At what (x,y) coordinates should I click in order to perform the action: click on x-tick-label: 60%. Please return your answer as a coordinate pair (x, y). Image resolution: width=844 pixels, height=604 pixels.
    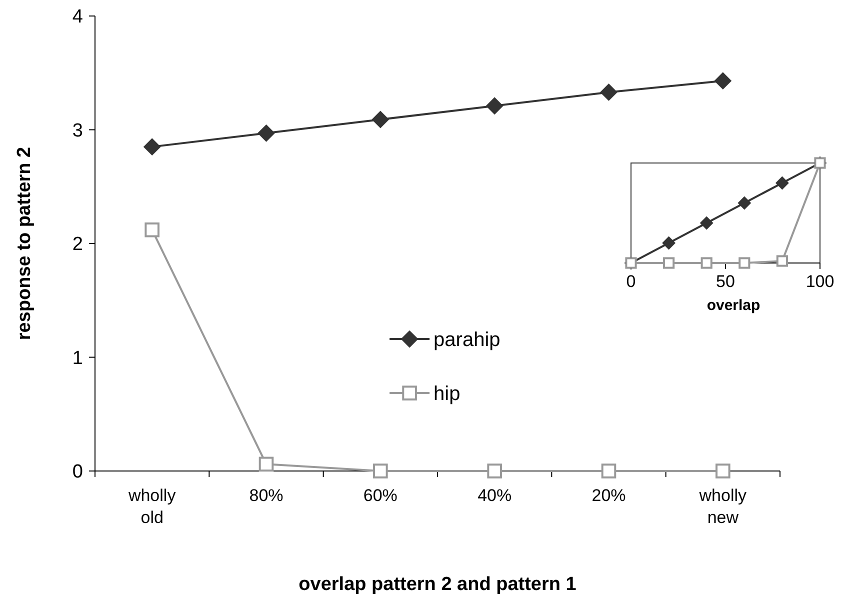
    Looking at the image, I should click on (380, 495).